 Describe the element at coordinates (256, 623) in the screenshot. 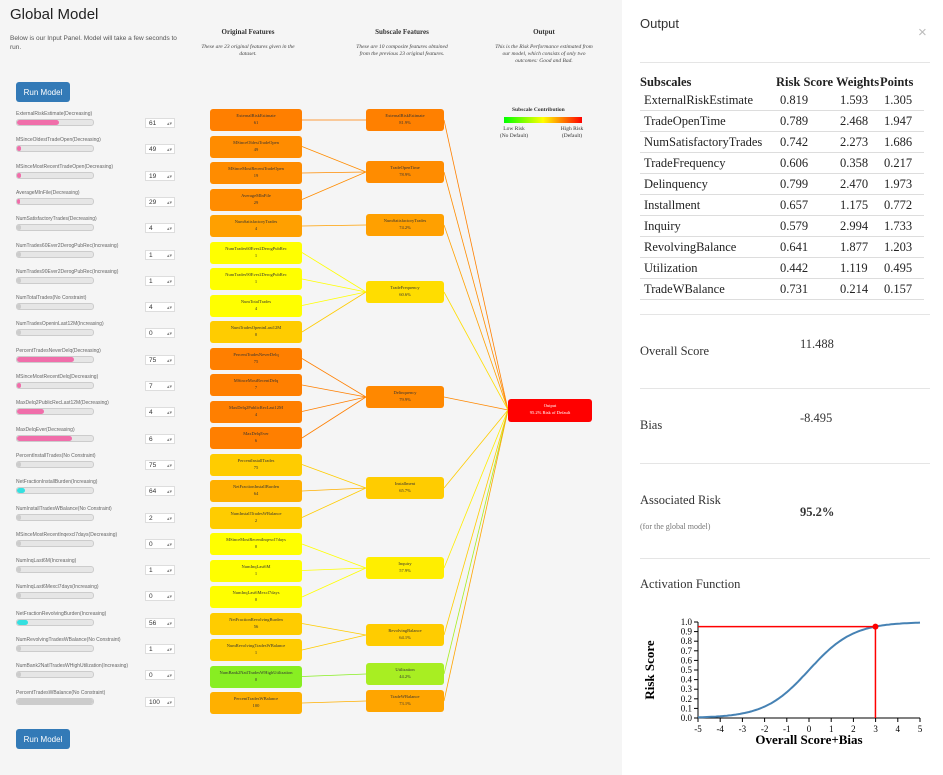

I see `original-feature-node: NetFractionRevolvingBurden 56` at that location.